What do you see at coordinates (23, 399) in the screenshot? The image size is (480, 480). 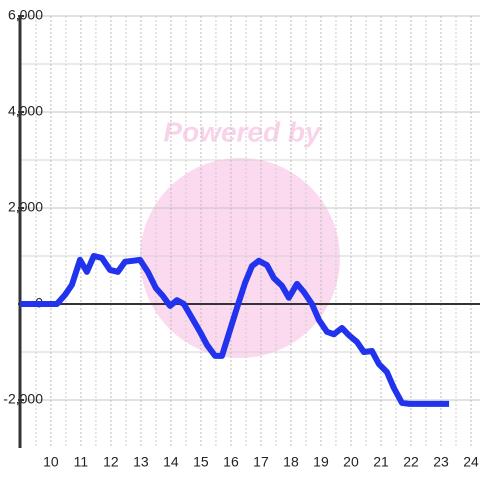 I see `y-tick-label: -2,000` at bounding box center [23, 399].